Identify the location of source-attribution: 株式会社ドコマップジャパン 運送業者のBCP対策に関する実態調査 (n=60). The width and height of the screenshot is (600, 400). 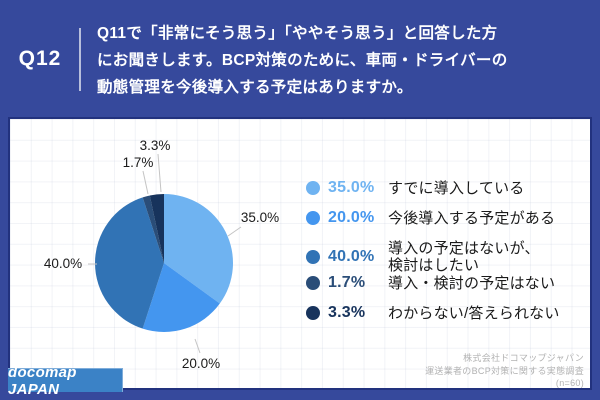
(504, 371).